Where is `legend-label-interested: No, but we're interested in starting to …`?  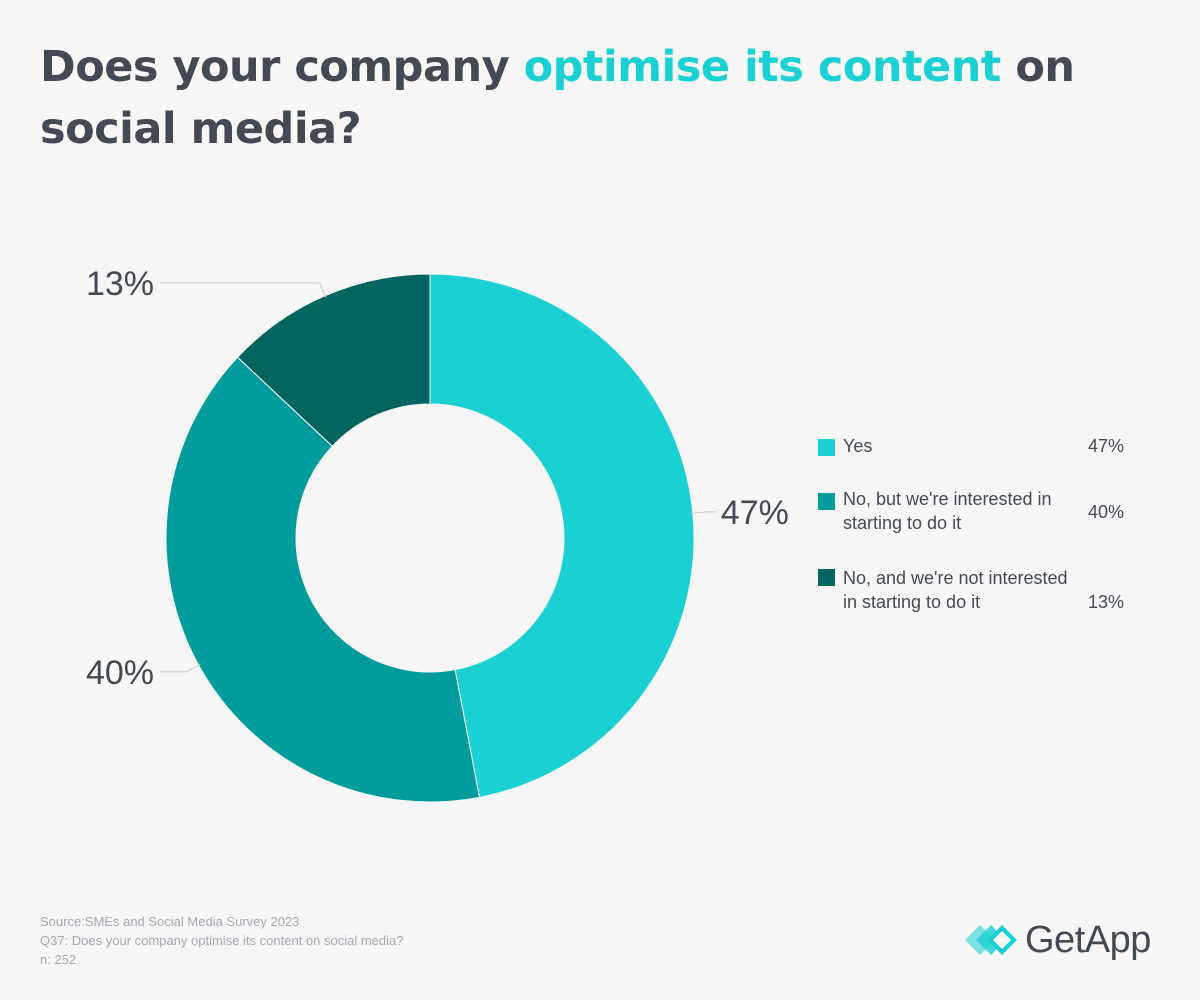 legend-label-interested: No, but we're interested in starting to … is located at coordinates (947, 511).